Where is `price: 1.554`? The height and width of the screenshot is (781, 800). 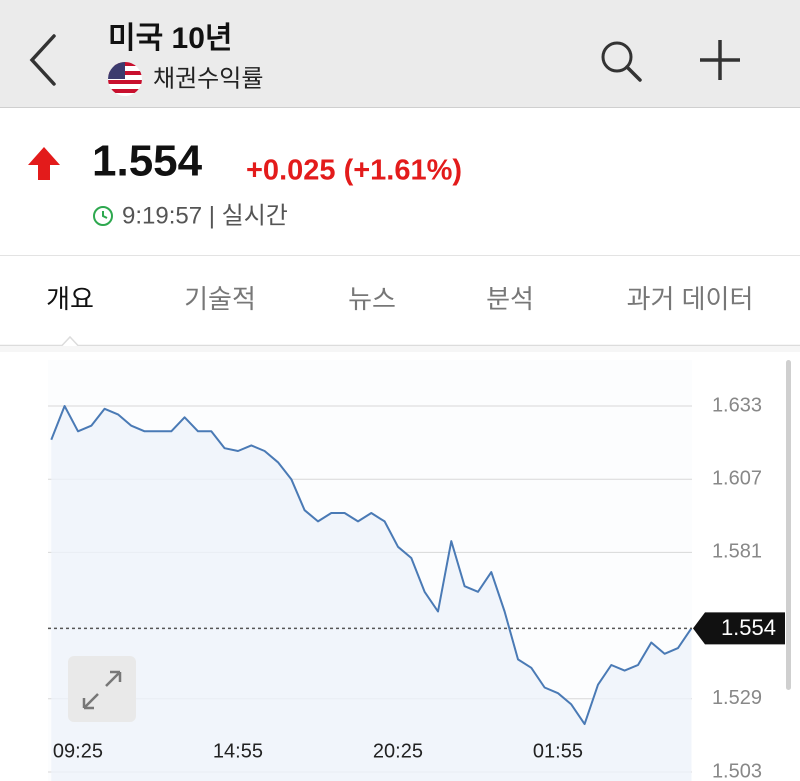
price: 1.554 is located at coordinates (147, 161).